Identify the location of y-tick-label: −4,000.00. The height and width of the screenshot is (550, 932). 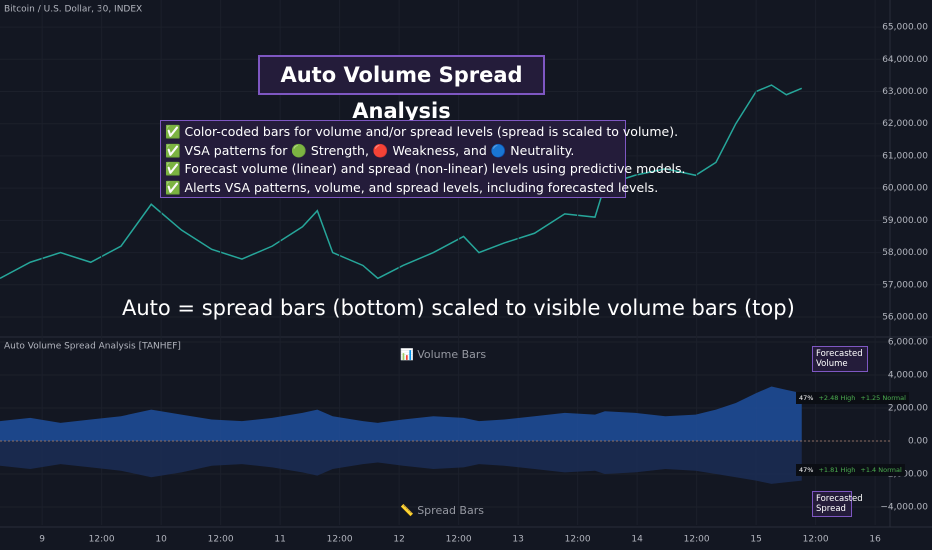
(904, 508).